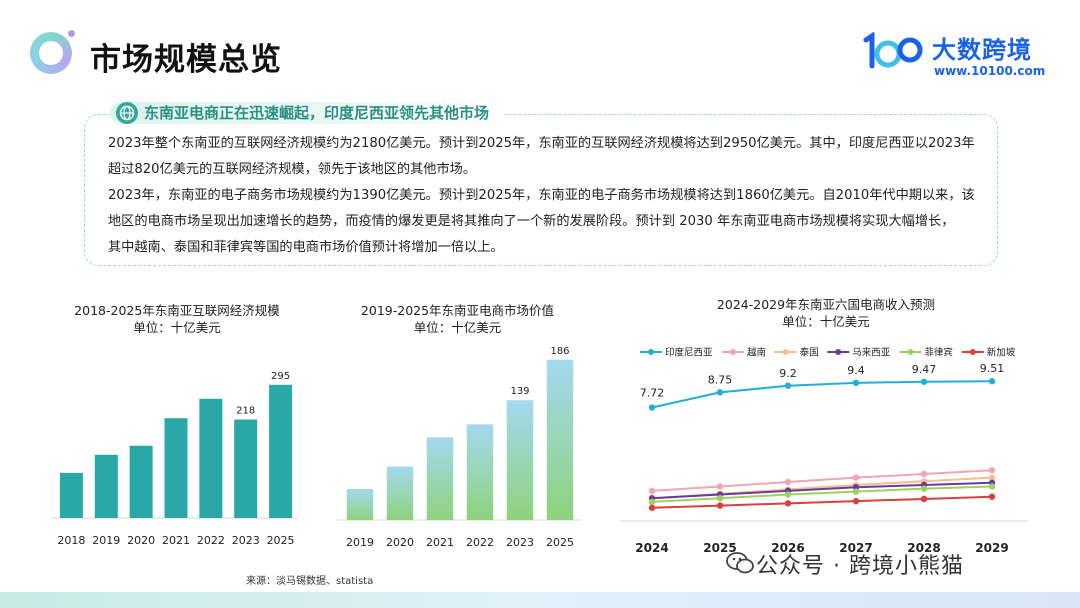 Image resolution: width=1080 pixels, height=608 pixels. I want to click on tick-label: 2028, so click(923, 548).